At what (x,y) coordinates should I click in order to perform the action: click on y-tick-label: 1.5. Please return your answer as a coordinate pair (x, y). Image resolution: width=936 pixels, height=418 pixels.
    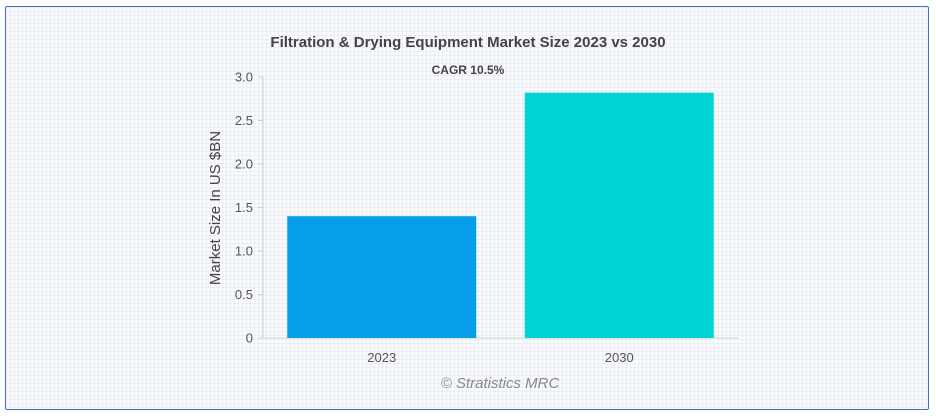
    Looking at the image, I should click on (244, 207).